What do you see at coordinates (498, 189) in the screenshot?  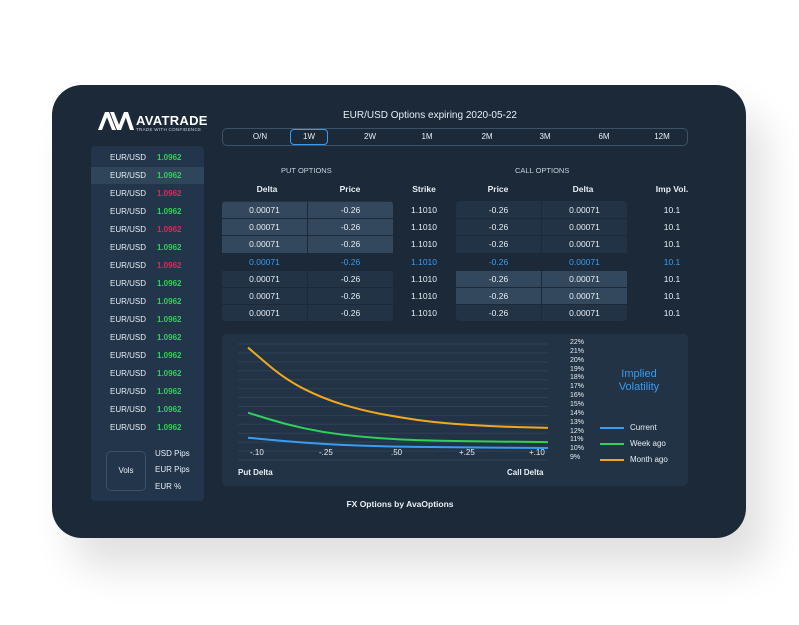 I see `call-price-header: Price` at bounding box center [498, 189].